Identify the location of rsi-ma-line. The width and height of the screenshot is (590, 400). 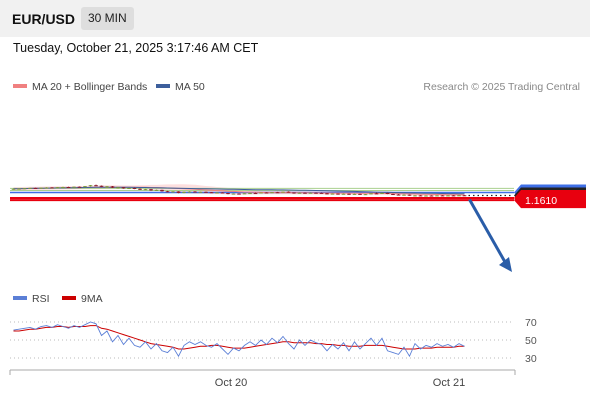
(239, 337).